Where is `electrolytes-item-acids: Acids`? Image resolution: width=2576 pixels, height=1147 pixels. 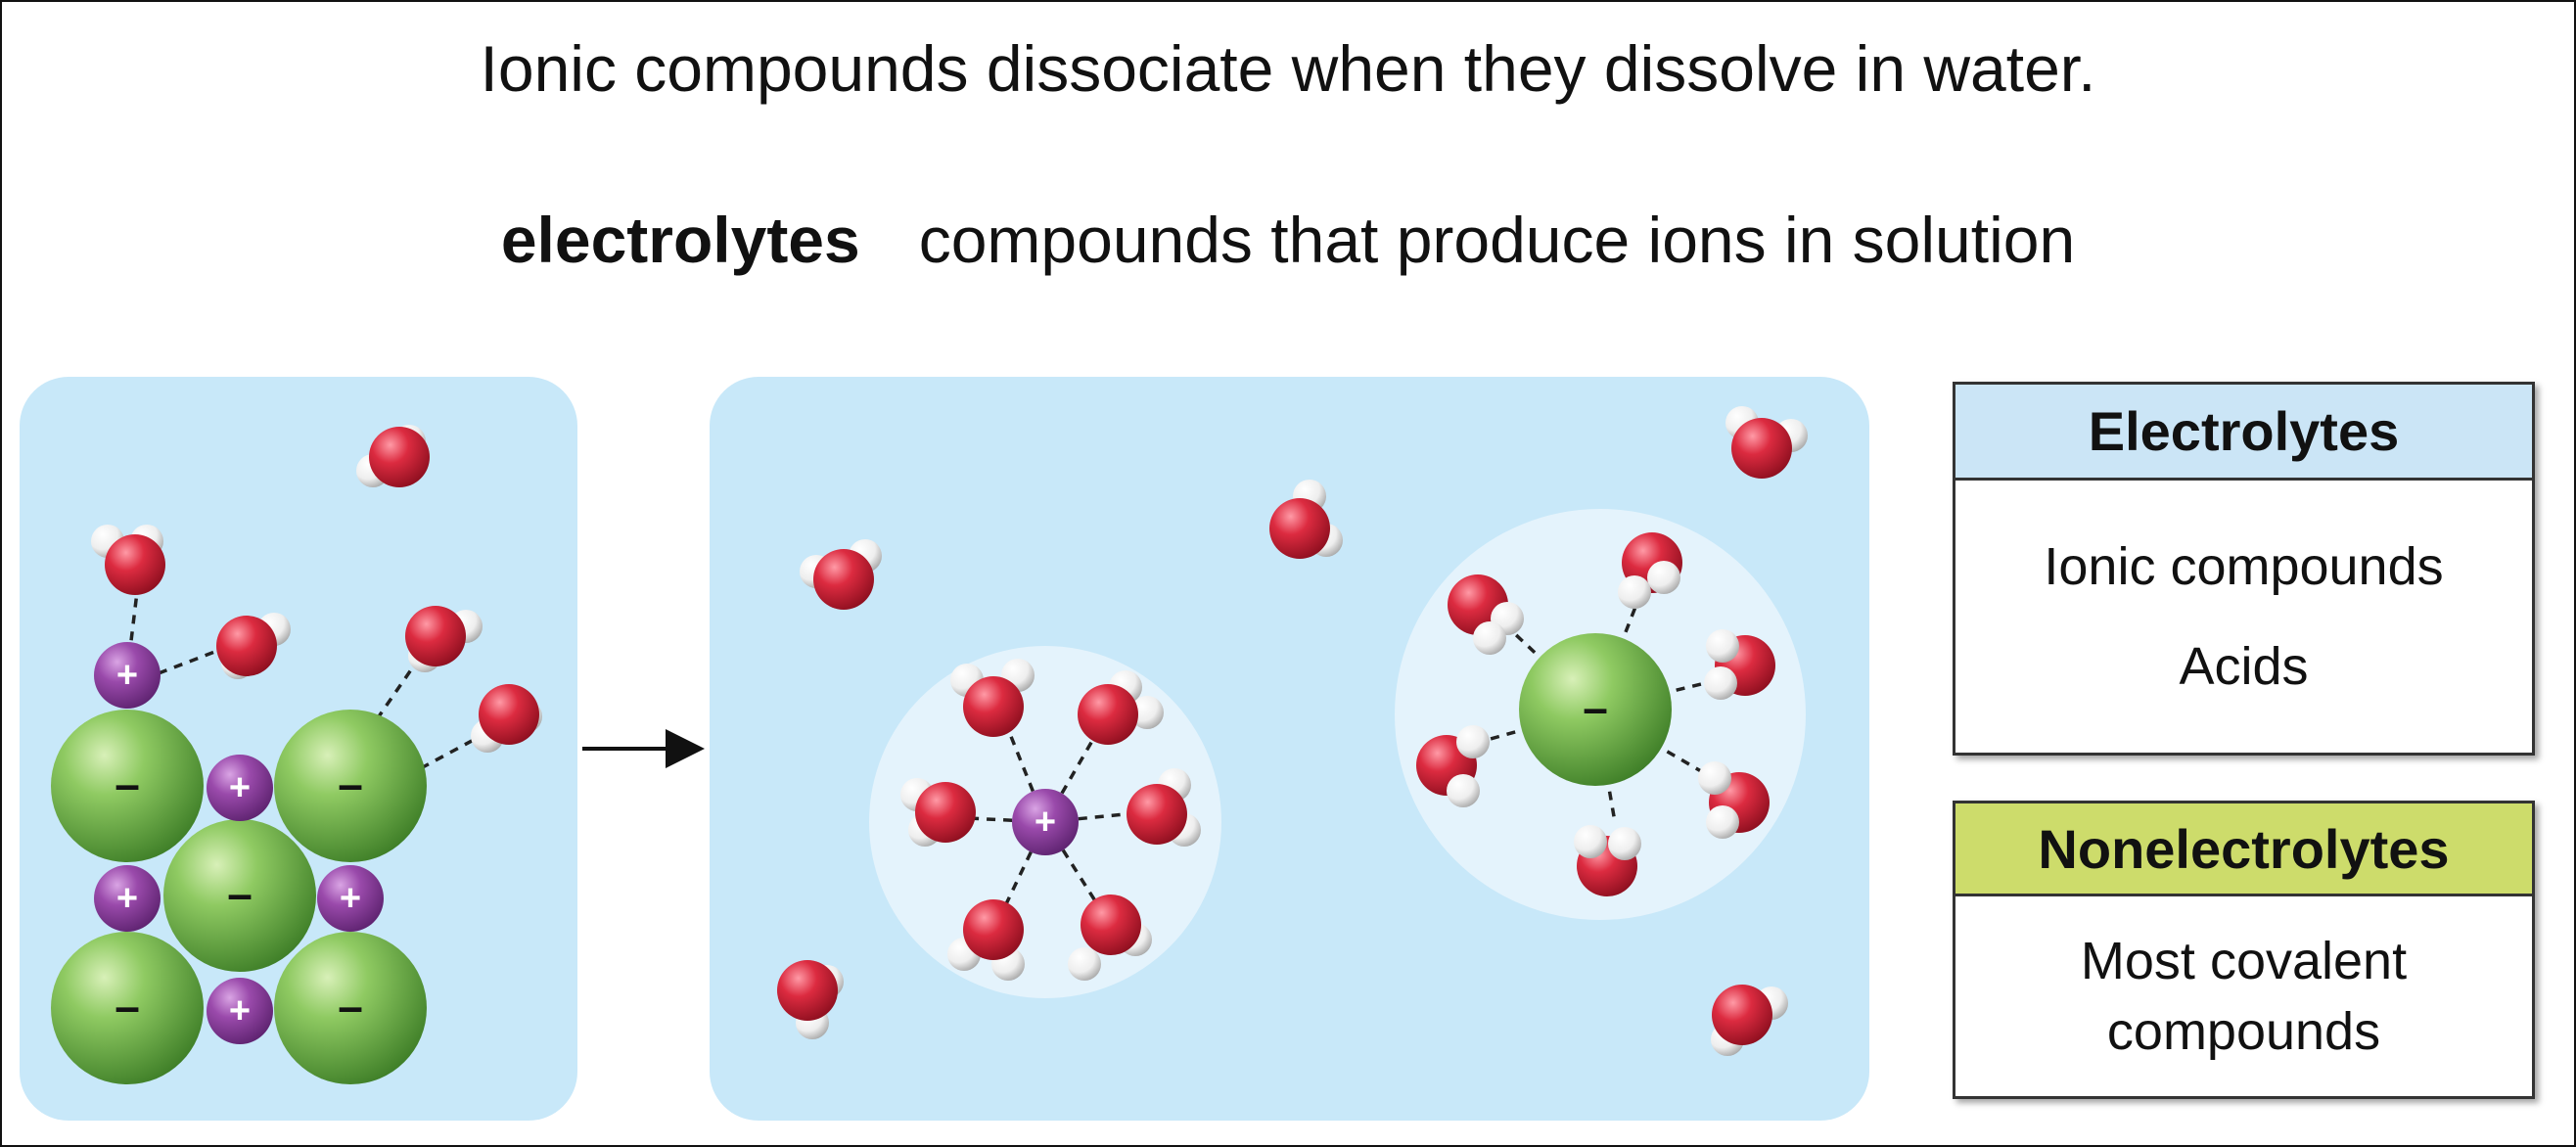
electrolytes-item-acids: Acids is located at coordinates (2244, 666).